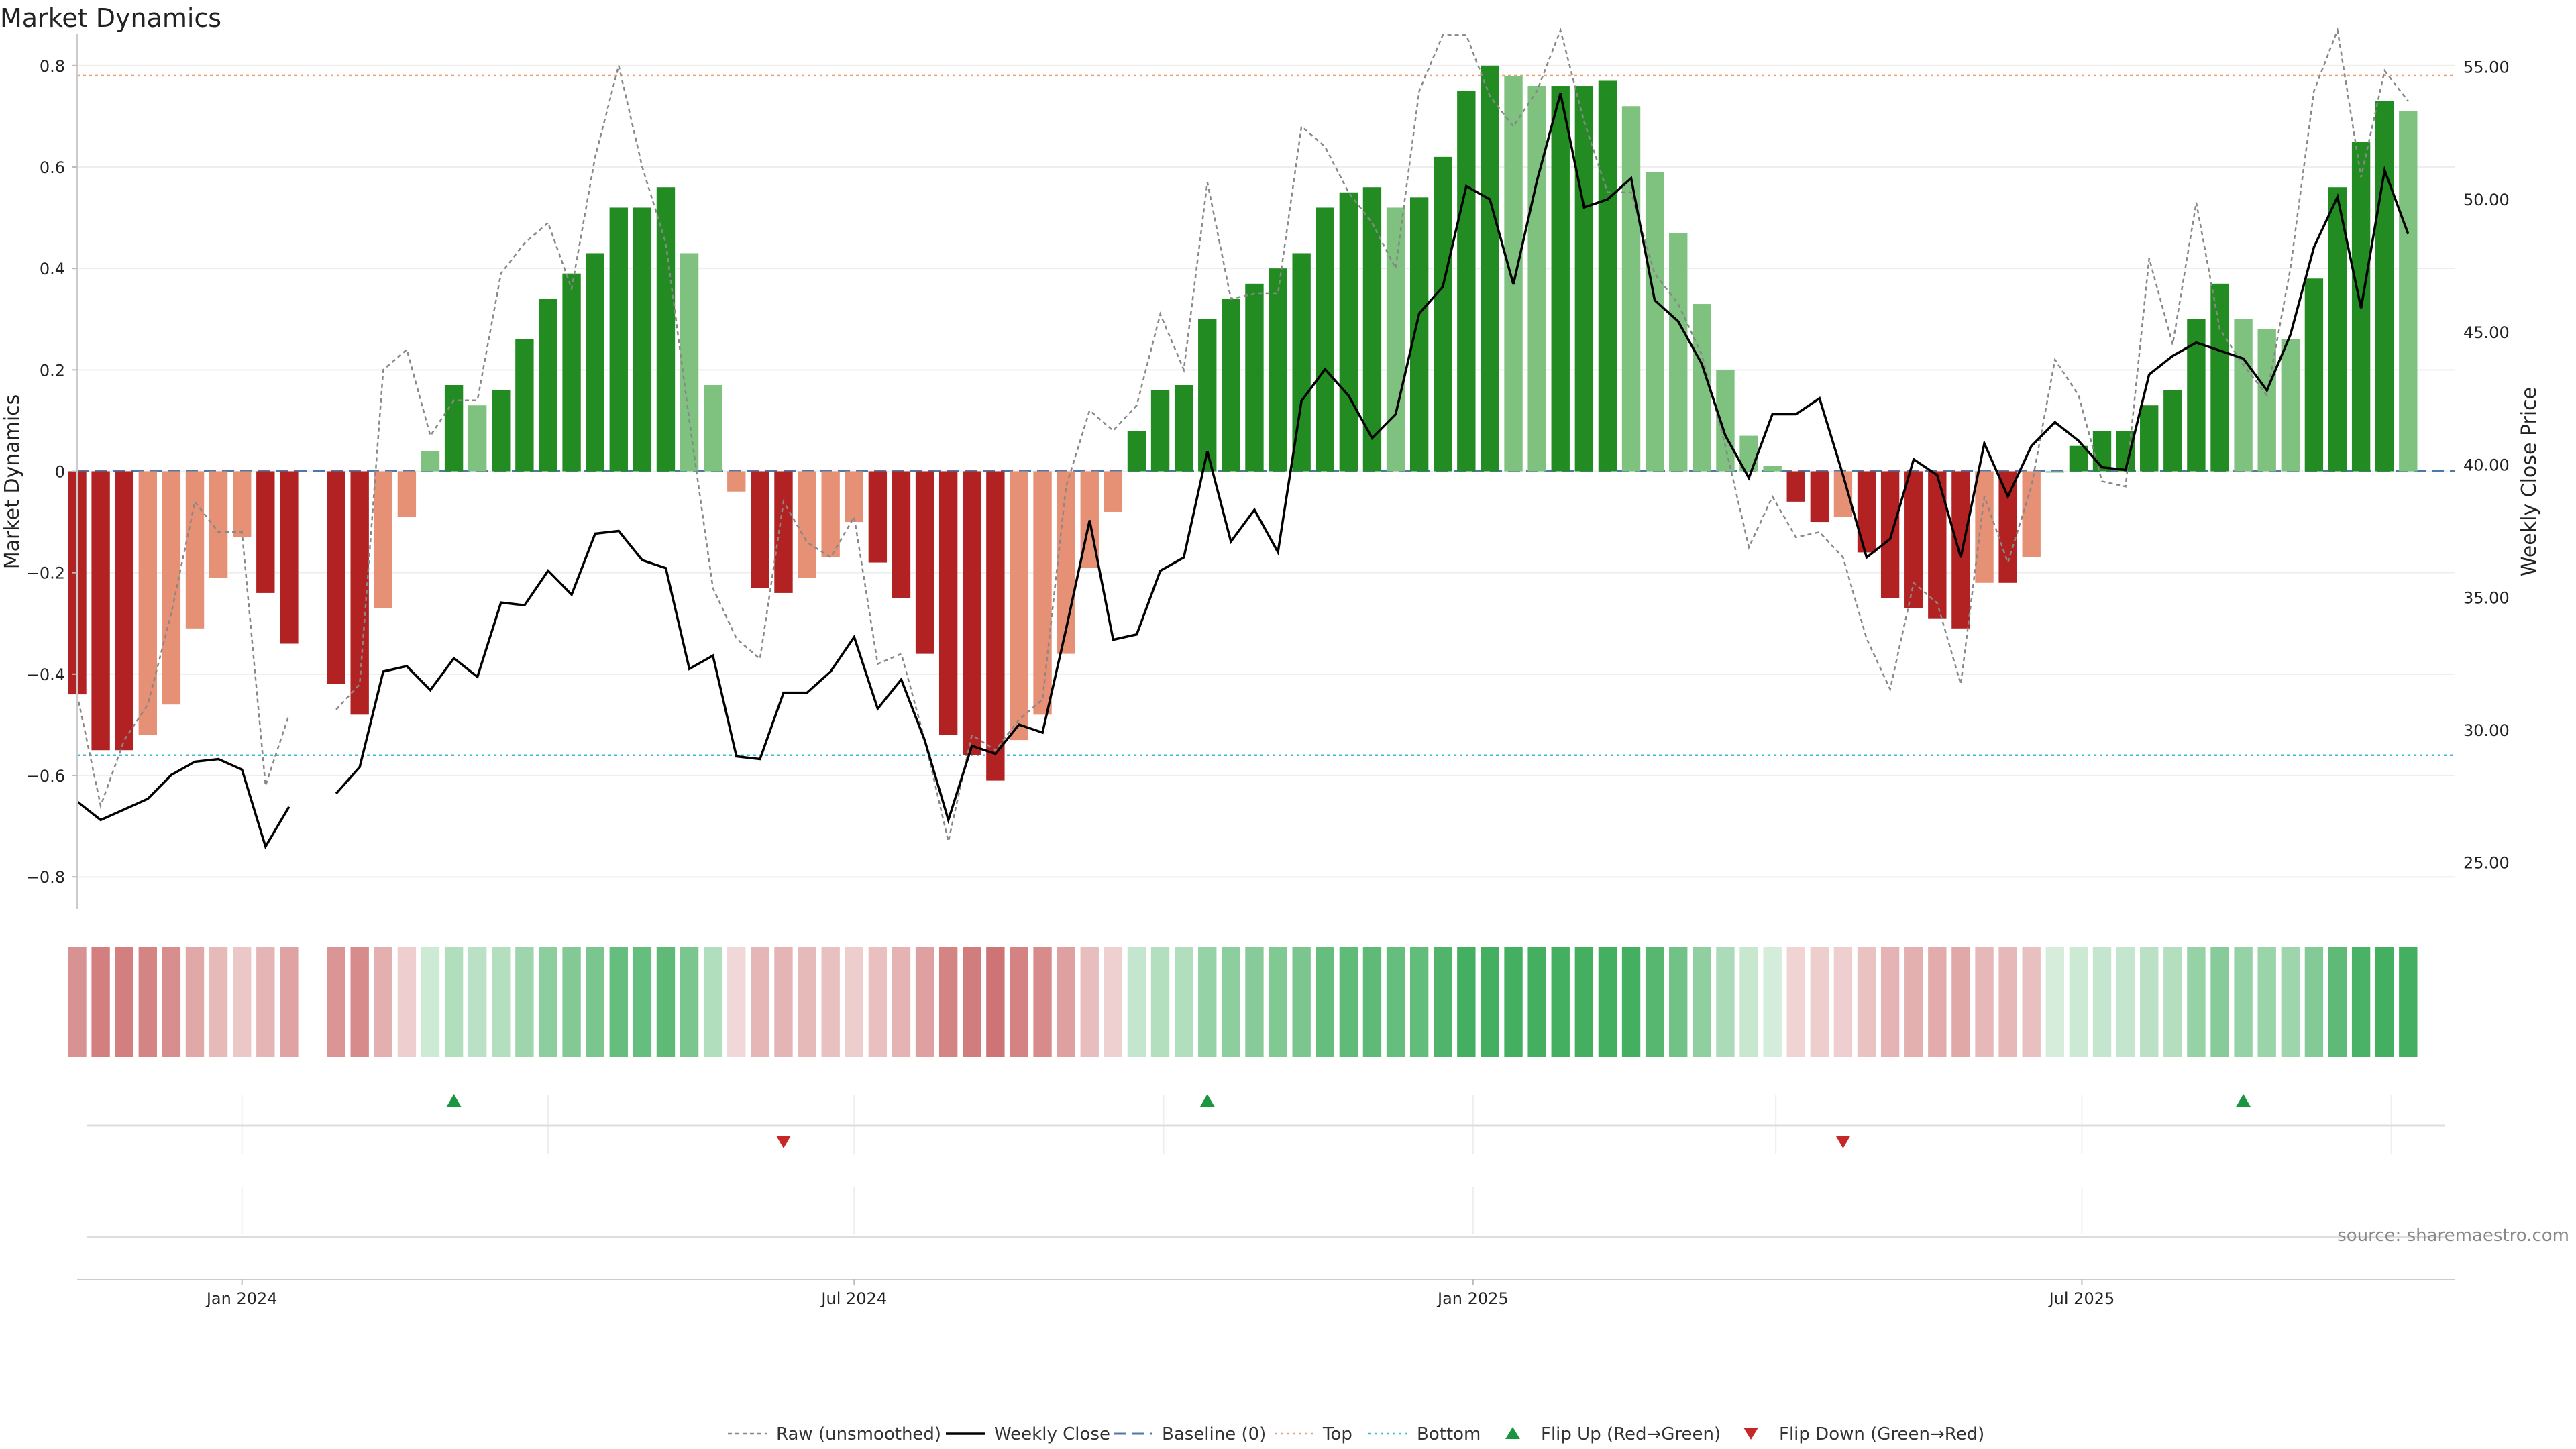  What do you see at coordinates (1449, 1434) in the screenshot?
I see `legend-label: Bottom` at bounding box center [1449, 1434].